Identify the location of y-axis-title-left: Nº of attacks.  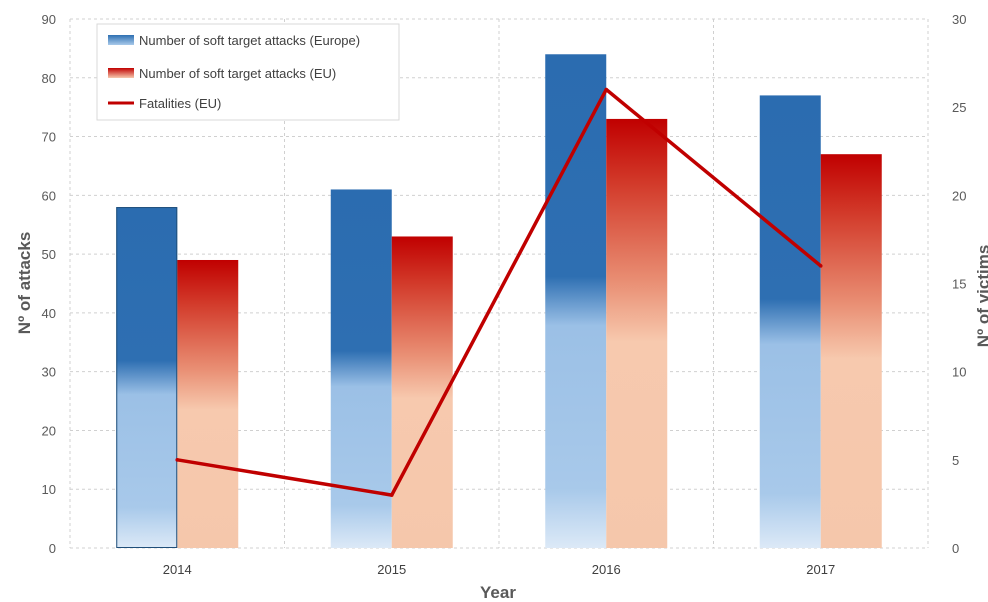
(24, 283).